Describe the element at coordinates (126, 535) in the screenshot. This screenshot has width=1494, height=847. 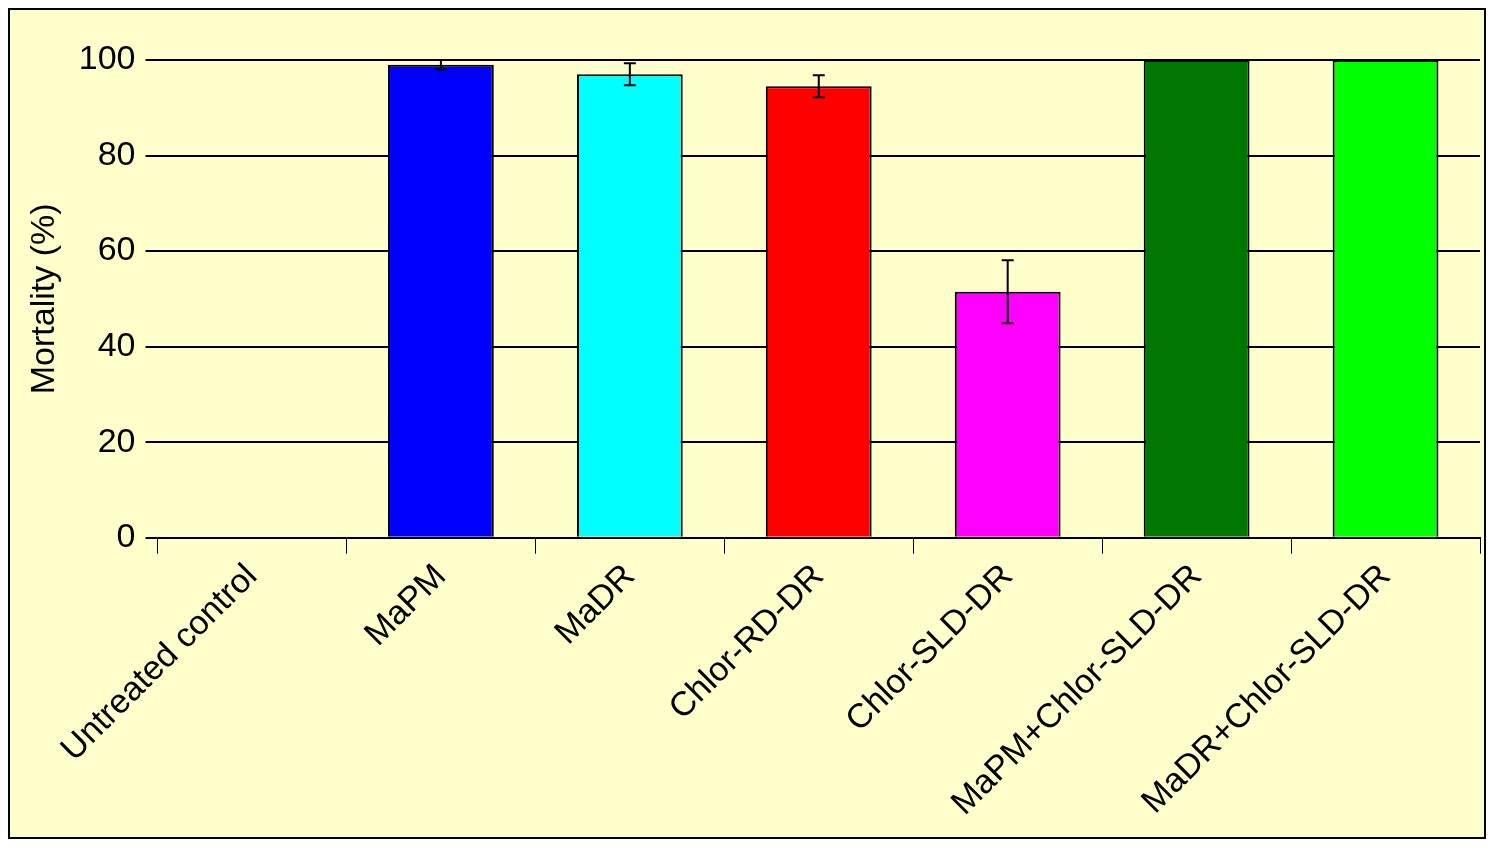
I see `y-tick-label: 0` at that location.